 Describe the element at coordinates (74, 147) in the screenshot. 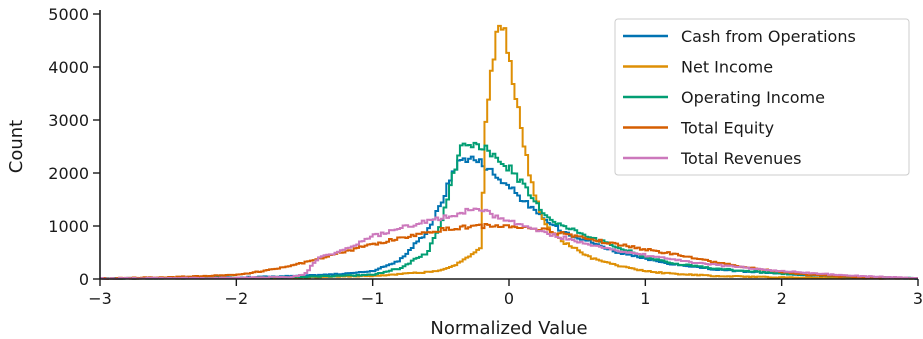

I see `y-ticks: 0 1000 2000 3000 4000 5000` at that location.